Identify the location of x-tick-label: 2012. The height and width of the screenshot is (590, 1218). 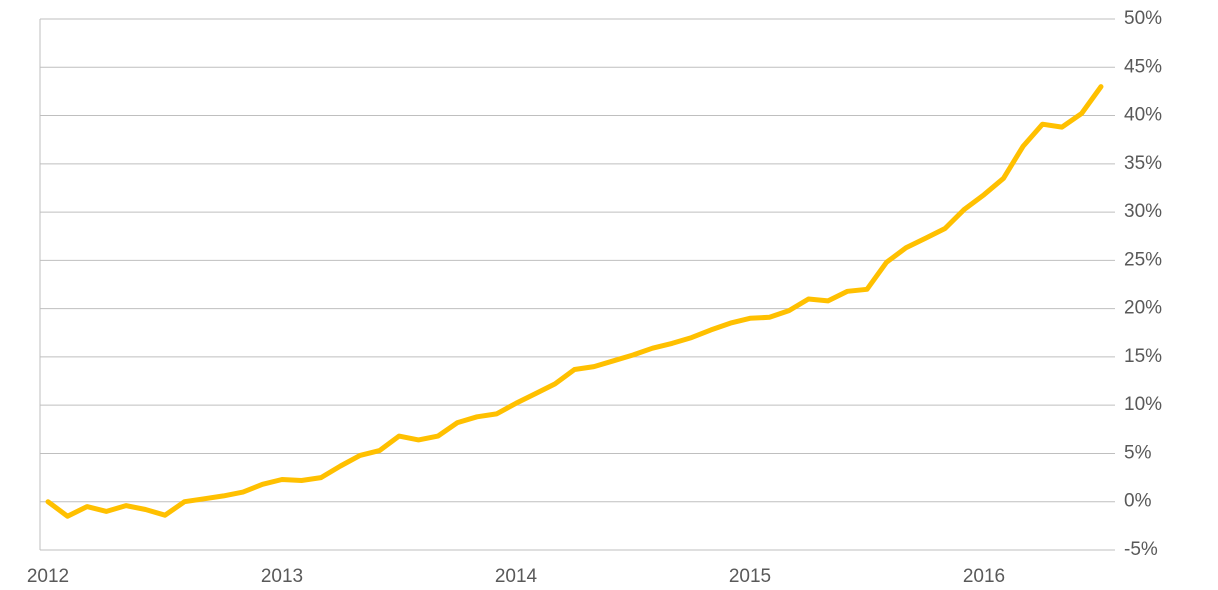
(48, 576).